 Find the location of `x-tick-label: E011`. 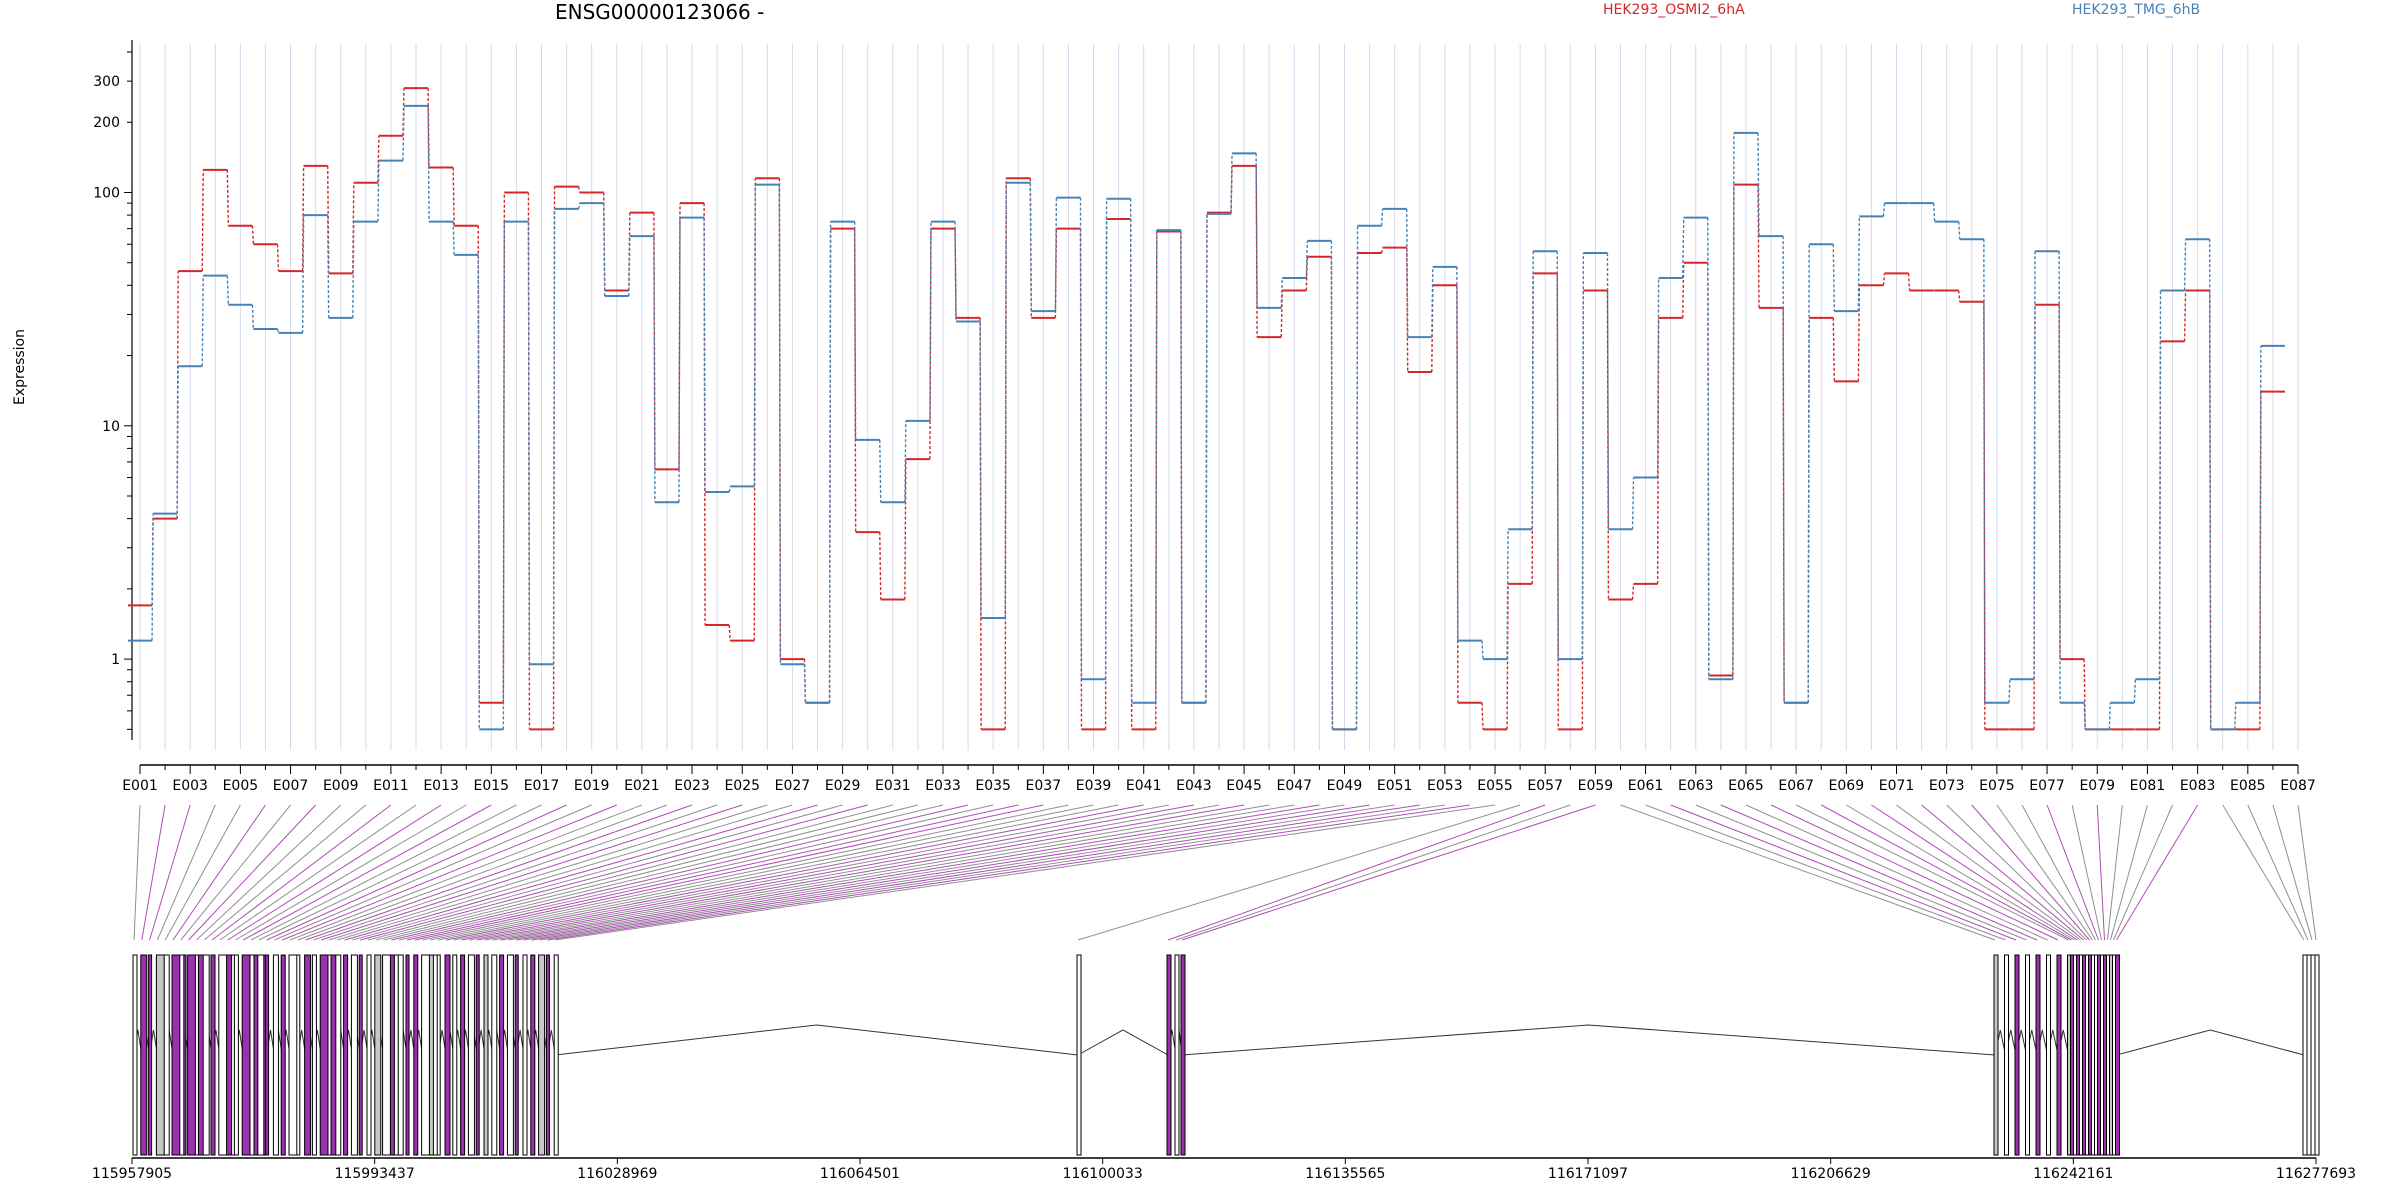

x-tick-label: E011 is located at coordinates (391, 786).